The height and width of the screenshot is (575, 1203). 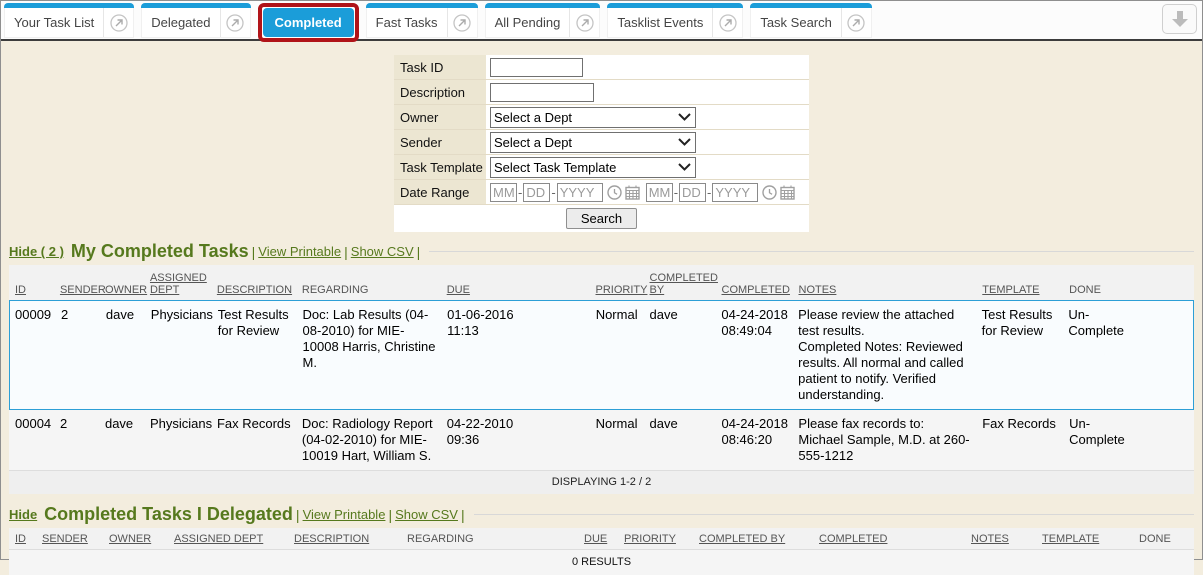 I want to click on tab-task-search: Task Search, so click(x=811, y=20).